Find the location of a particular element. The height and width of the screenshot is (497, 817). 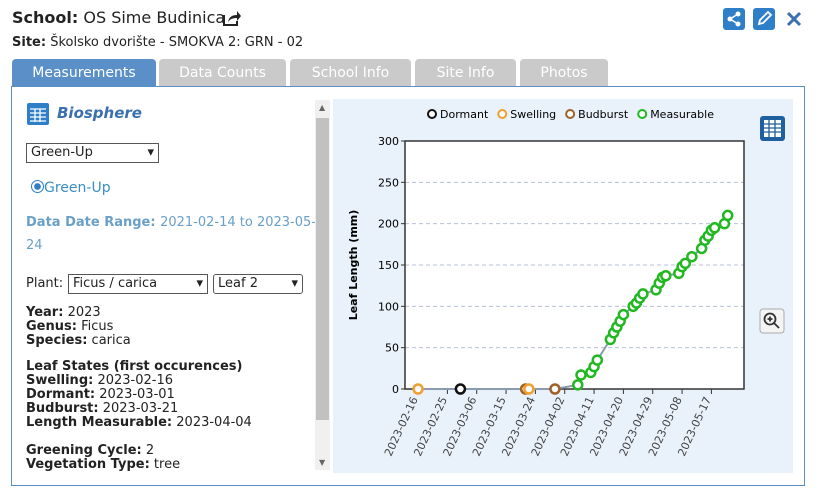

y-axis-label: Leaf Length (mm) is located at coordinates (353, 265).